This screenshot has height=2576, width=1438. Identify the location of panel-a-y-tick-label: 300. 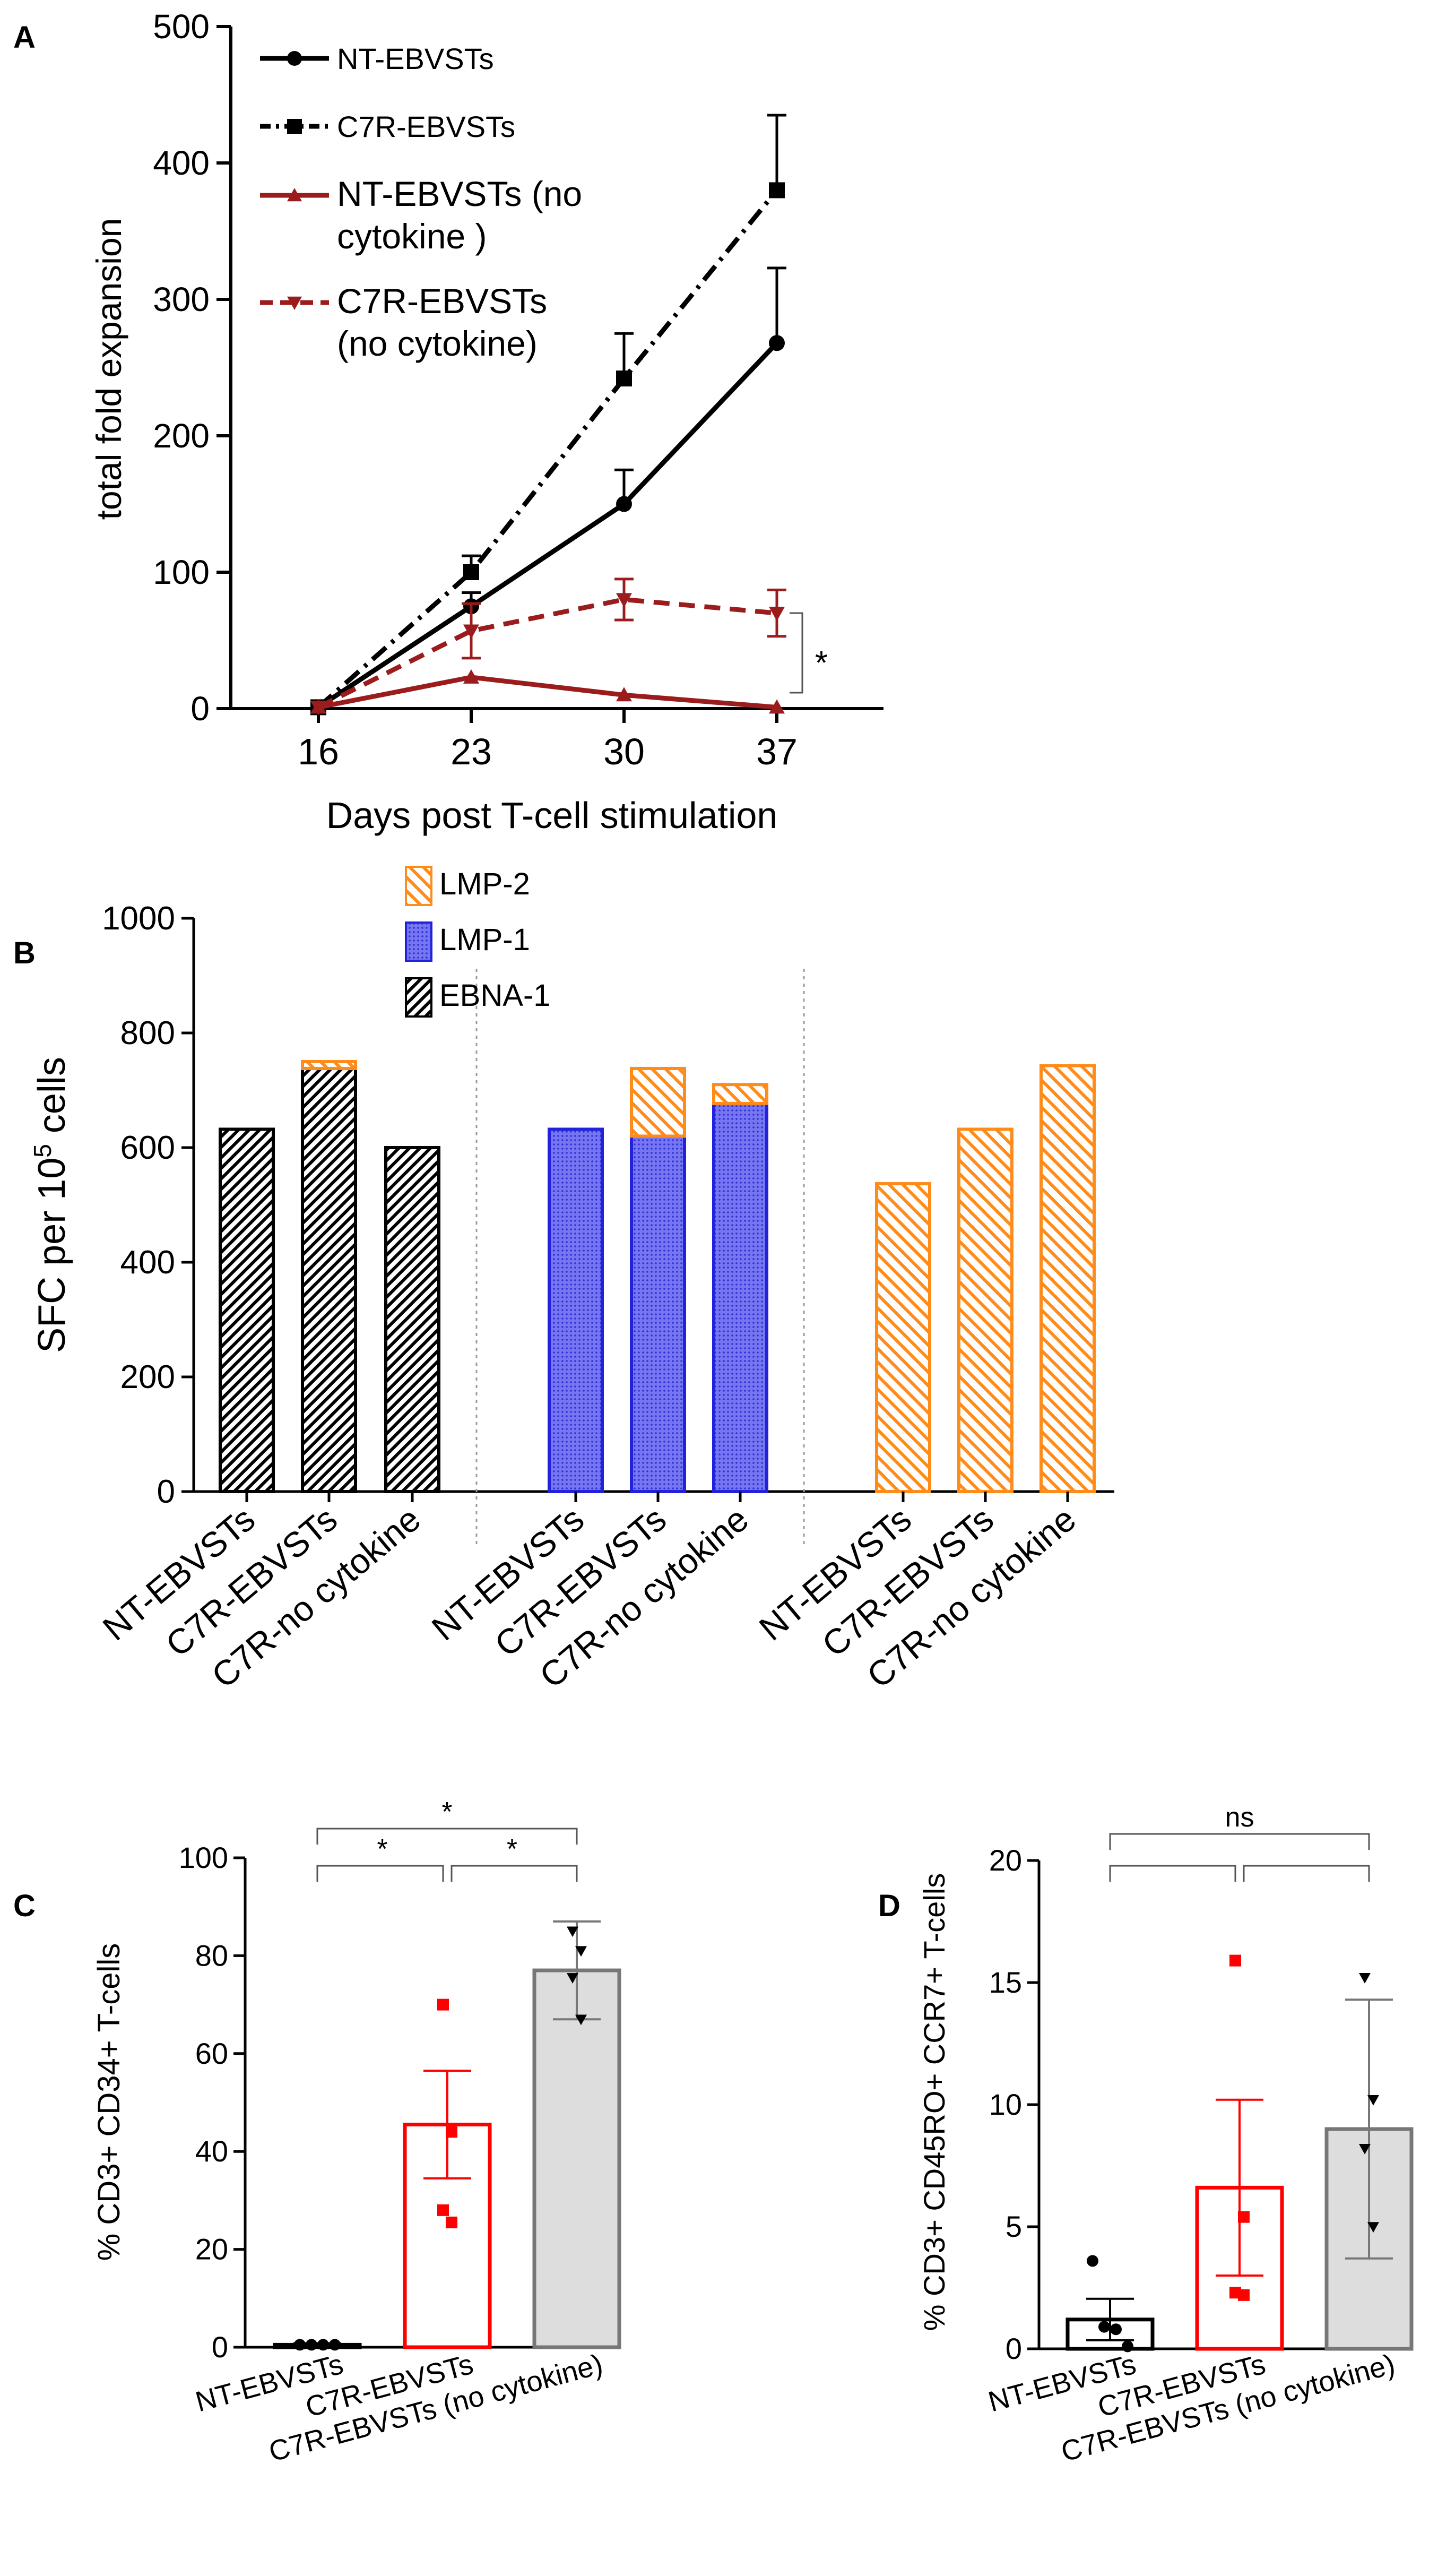
(182, 299).